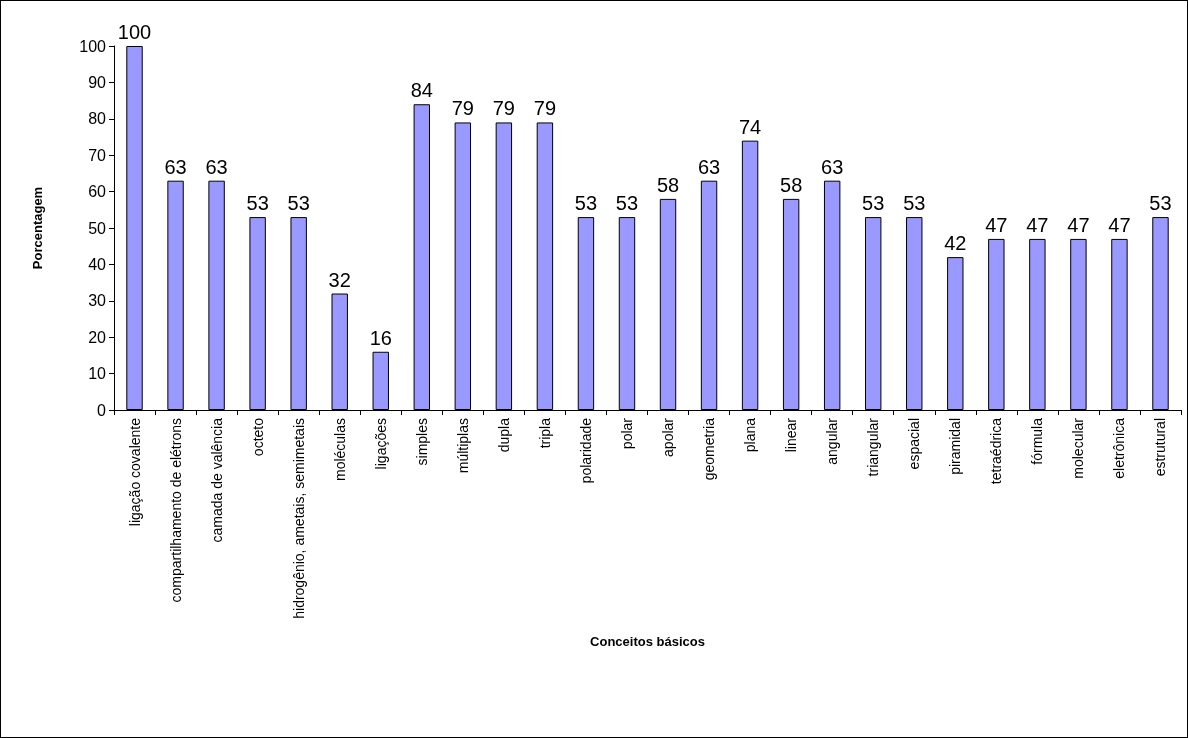  I want to click on x-tick-label: geometria, so click(709, 449).